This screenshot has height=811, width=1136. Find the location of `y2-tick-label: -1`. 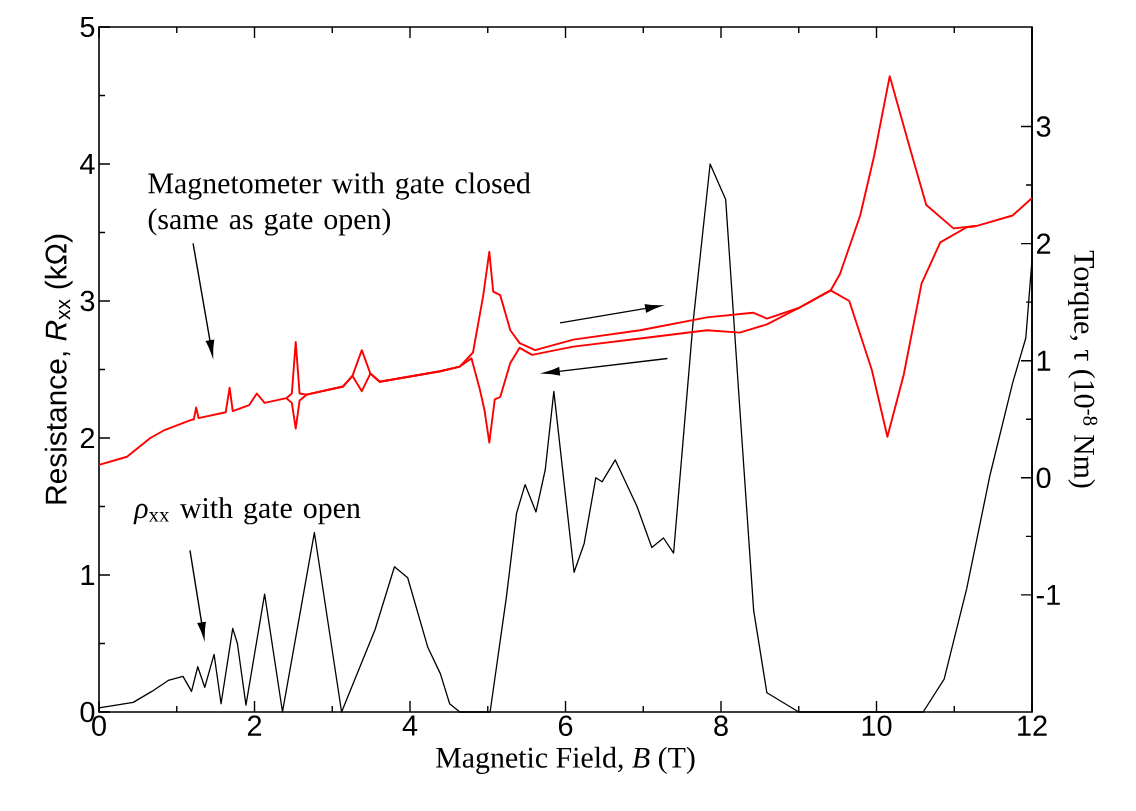

y2-tick-label: -1 is located at coordinates (1048, 594).